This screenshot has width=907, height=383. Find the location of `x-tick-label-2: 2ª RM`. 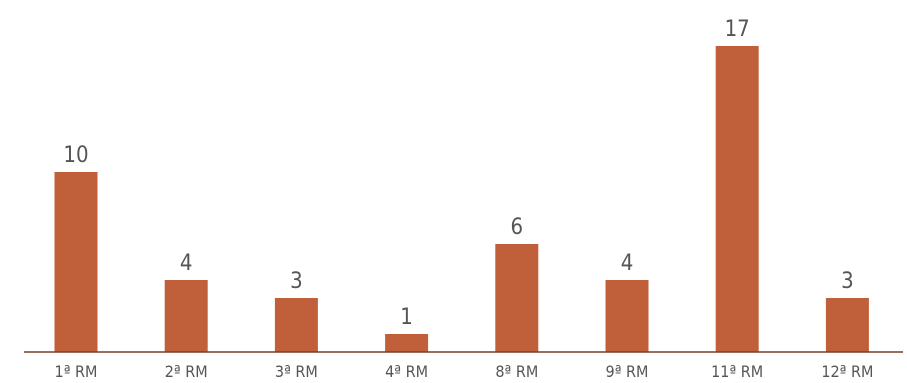

x-tick-label-2: 2ª RM is located at coordinates (186, 371).